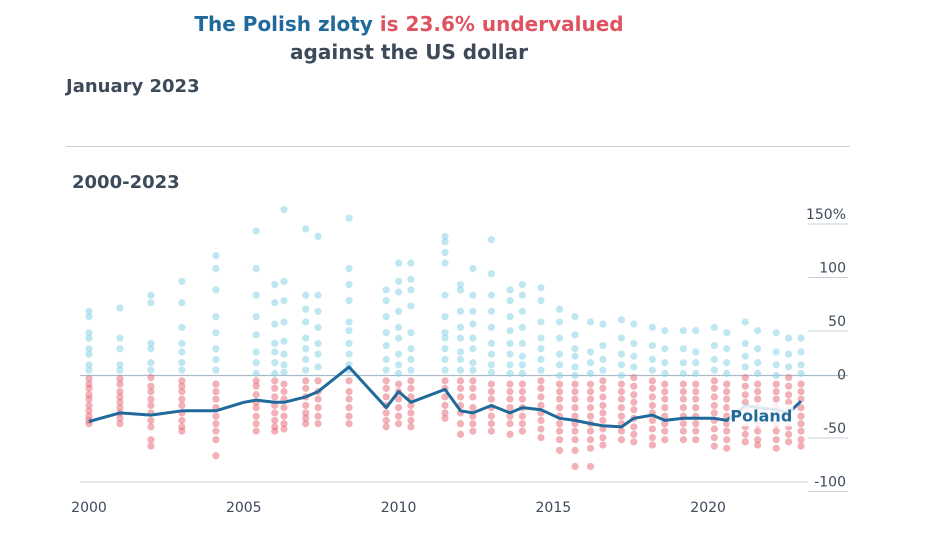  Describe the element at coordinates (126, 182) in the screenshot. I see `period-label: 2000-2023` at that location.